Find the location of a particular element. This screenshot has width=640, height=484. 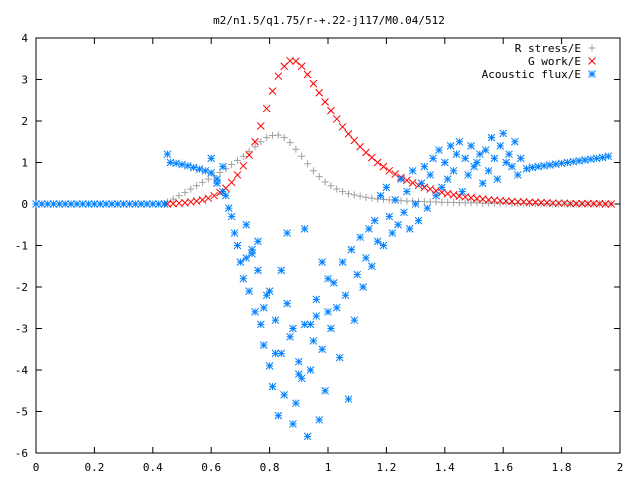

legend-marker is located at coordinates (592, 61).